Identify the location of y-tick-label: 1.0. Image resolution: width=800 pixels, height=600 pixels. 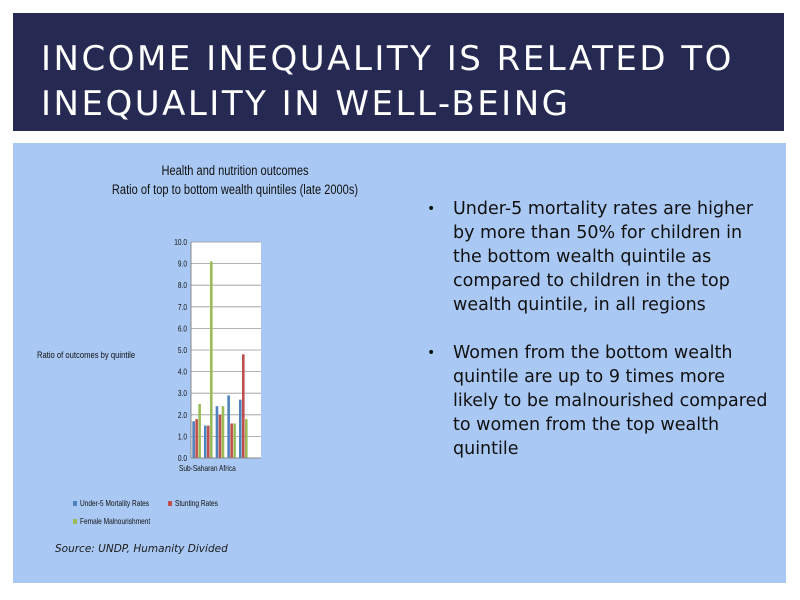
(182, 437).